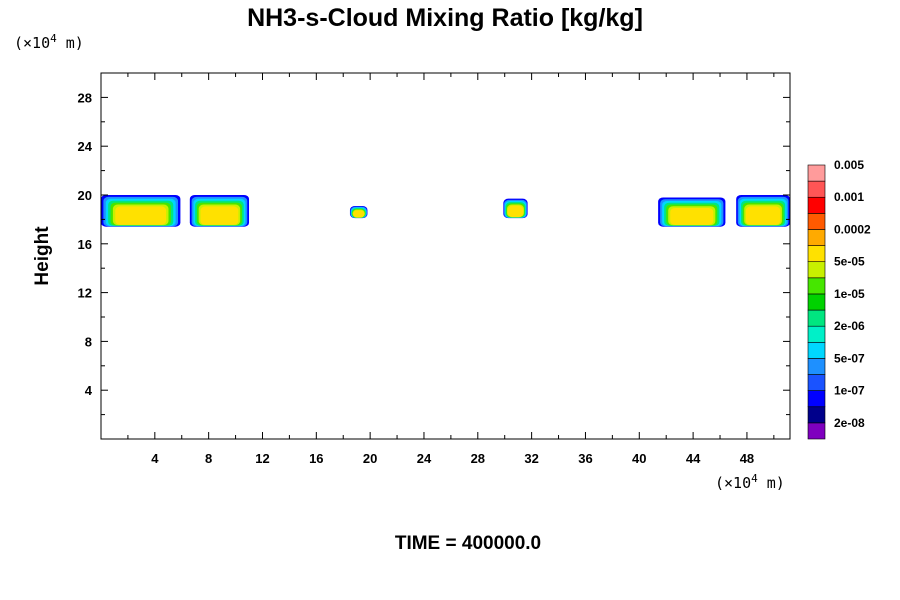 This screenshot has height=600, width=900. What do you see at coordinates (849, 294) in the screenshot?
I see `colorbar-label: 1e-05` at bounding box center [849, 294].